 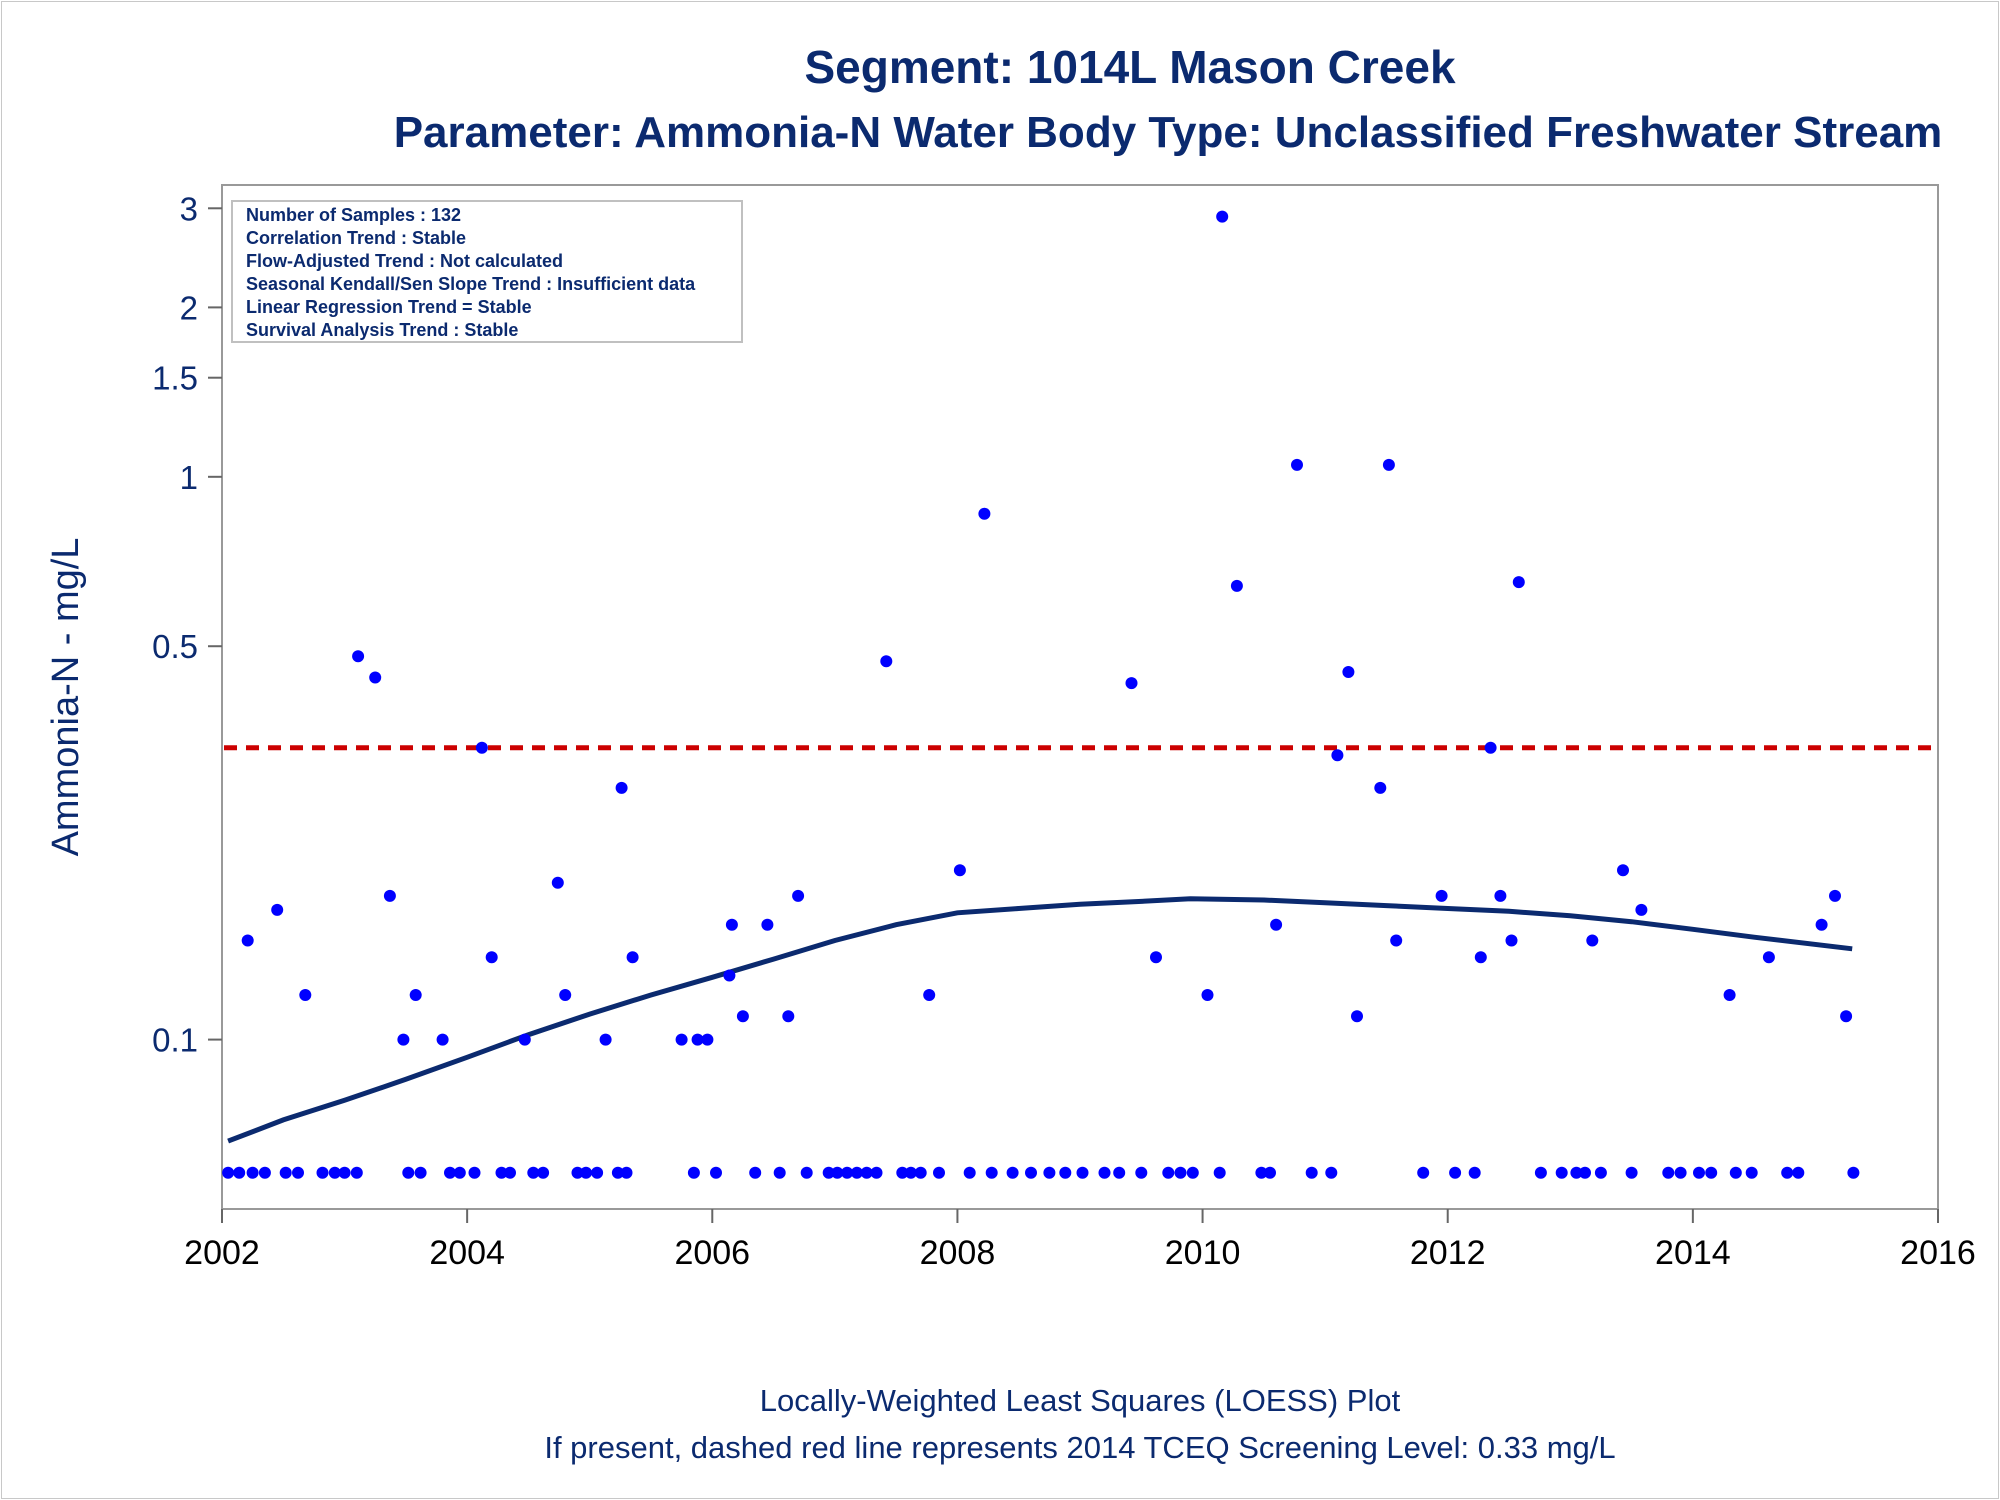 I want to click on x-tick-label: 2002, so click(x=222, y=1253).